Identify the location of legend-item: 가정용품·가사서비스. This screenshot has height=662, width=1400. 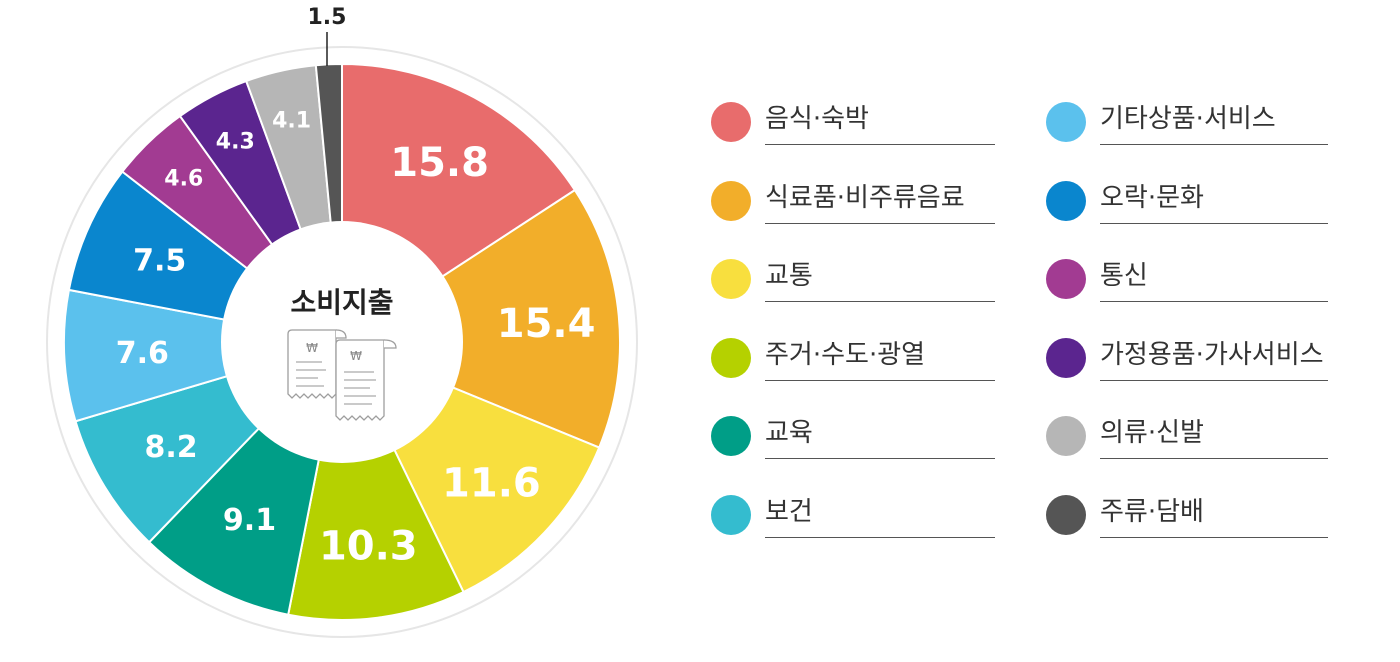
(1187, 358).